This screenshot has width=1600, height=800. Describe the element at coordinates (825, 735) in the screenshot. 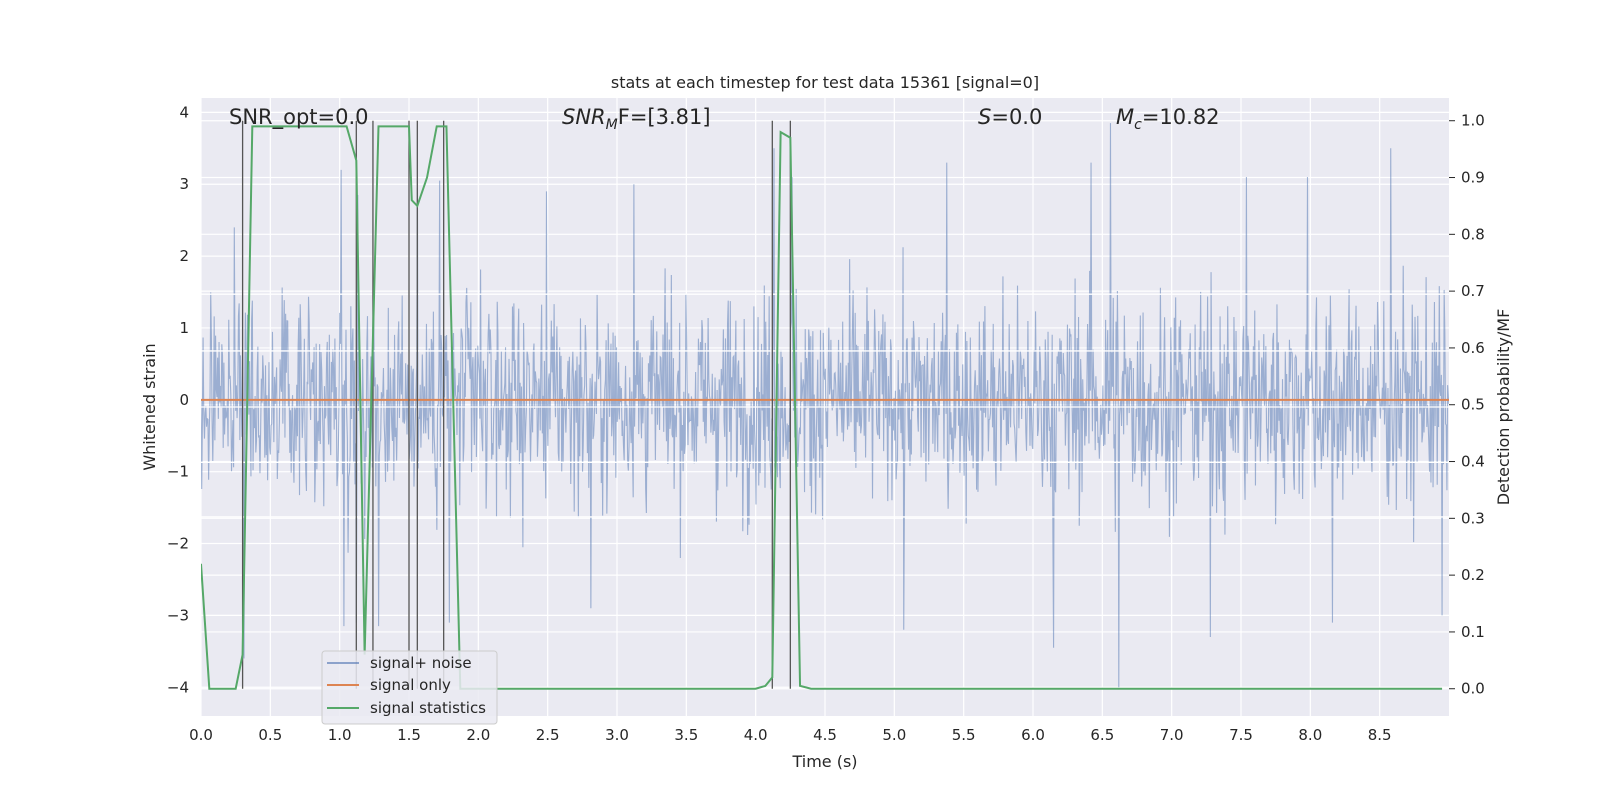

I see `x-tick-label: 4.5` at that location.